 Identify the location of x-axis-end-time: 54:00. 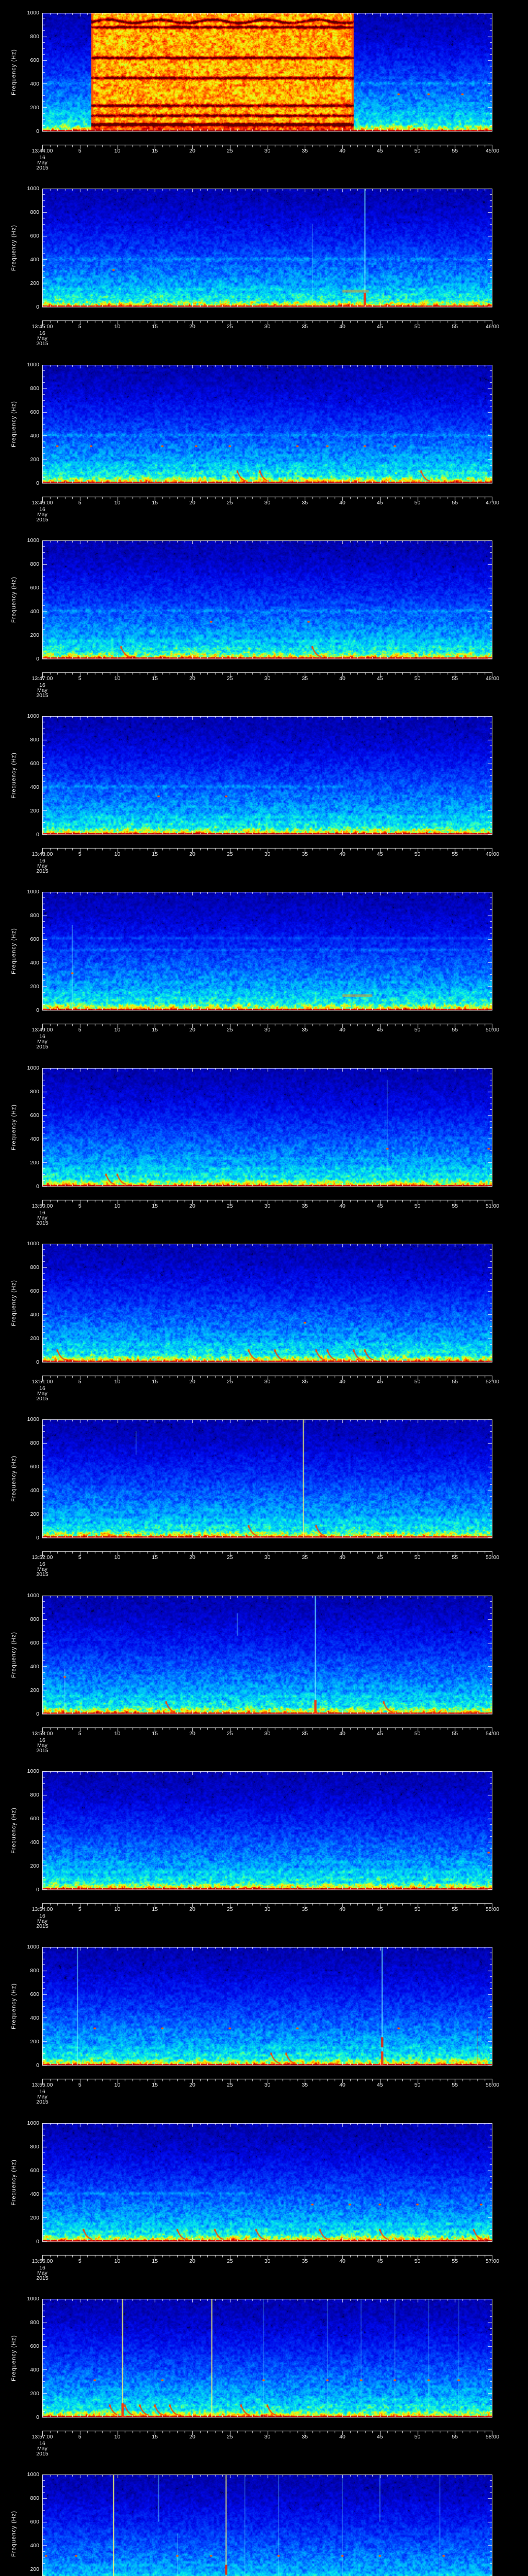
(492, 1734).